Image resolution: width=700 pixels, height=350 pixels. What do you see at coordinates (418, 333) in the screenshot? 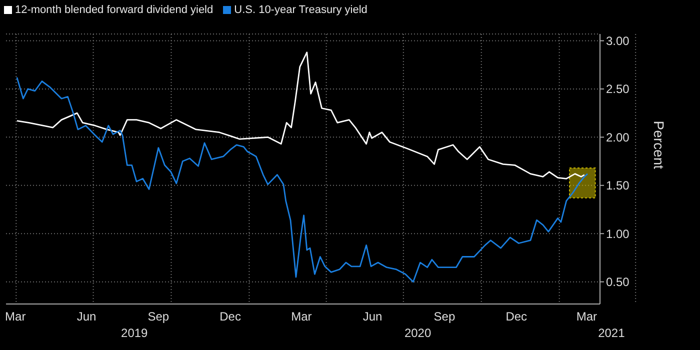
I see `text: 2020` at bounding box center [418, 333].